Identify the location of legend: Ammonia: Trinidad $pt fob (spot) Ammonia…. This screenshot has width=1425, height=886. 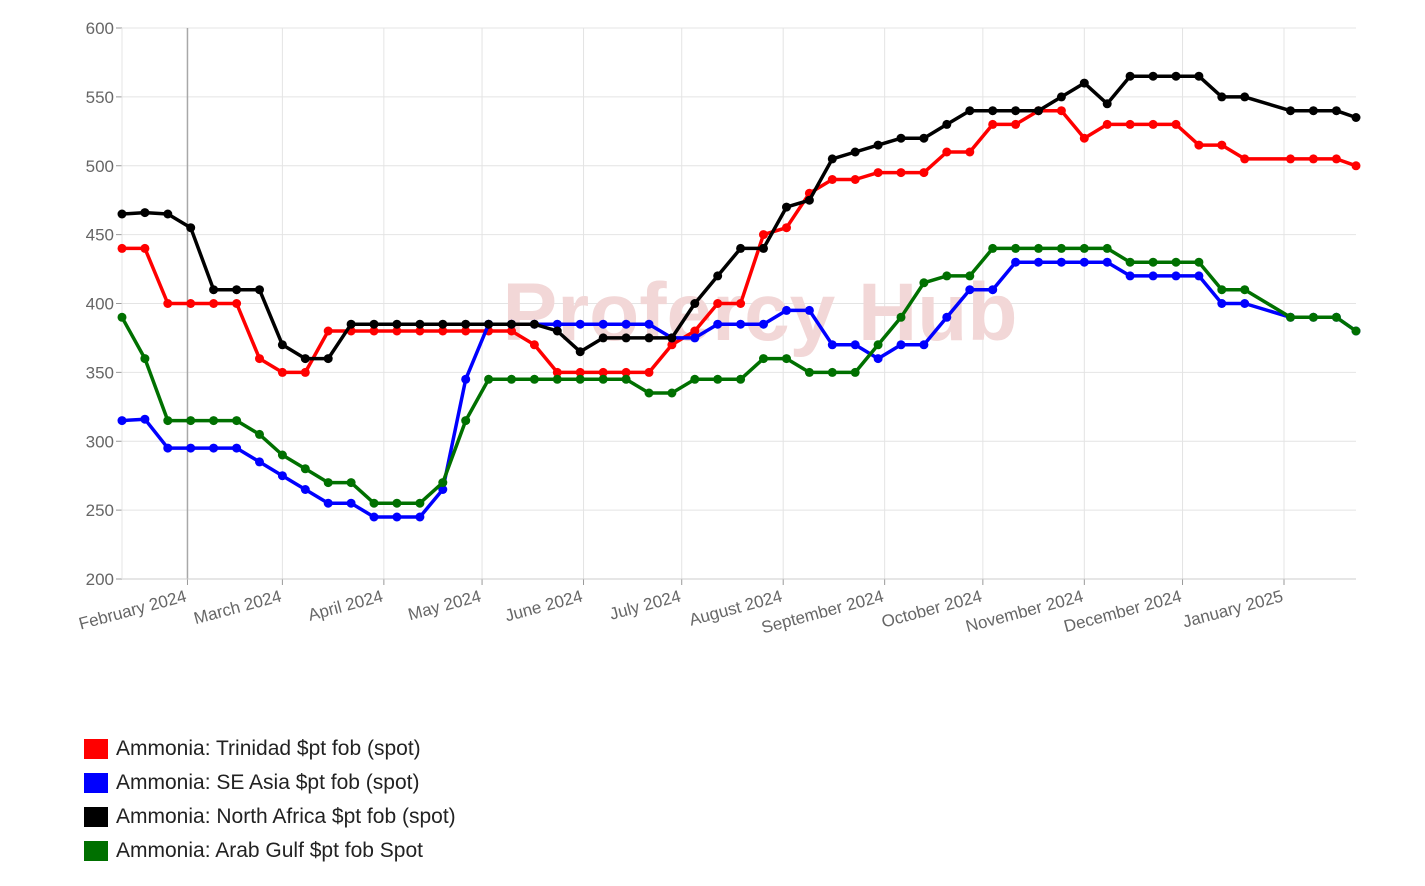
(270, 800).